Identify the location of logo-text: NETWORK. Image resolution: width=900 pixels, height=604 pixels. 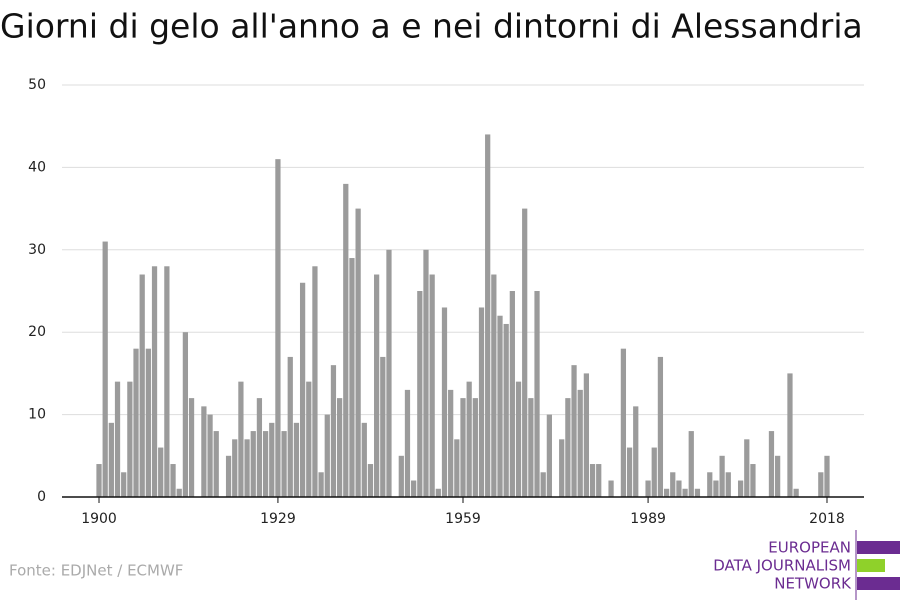
(813, 584).